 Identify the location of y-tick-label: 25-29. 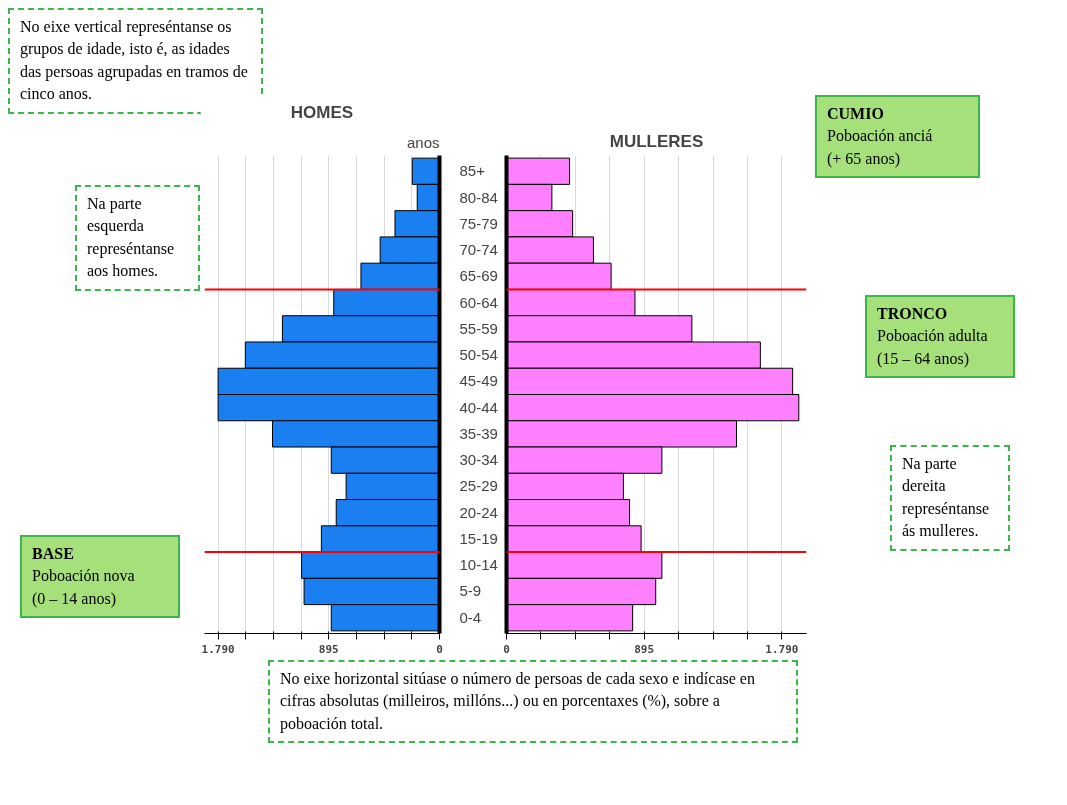
(478, 486).